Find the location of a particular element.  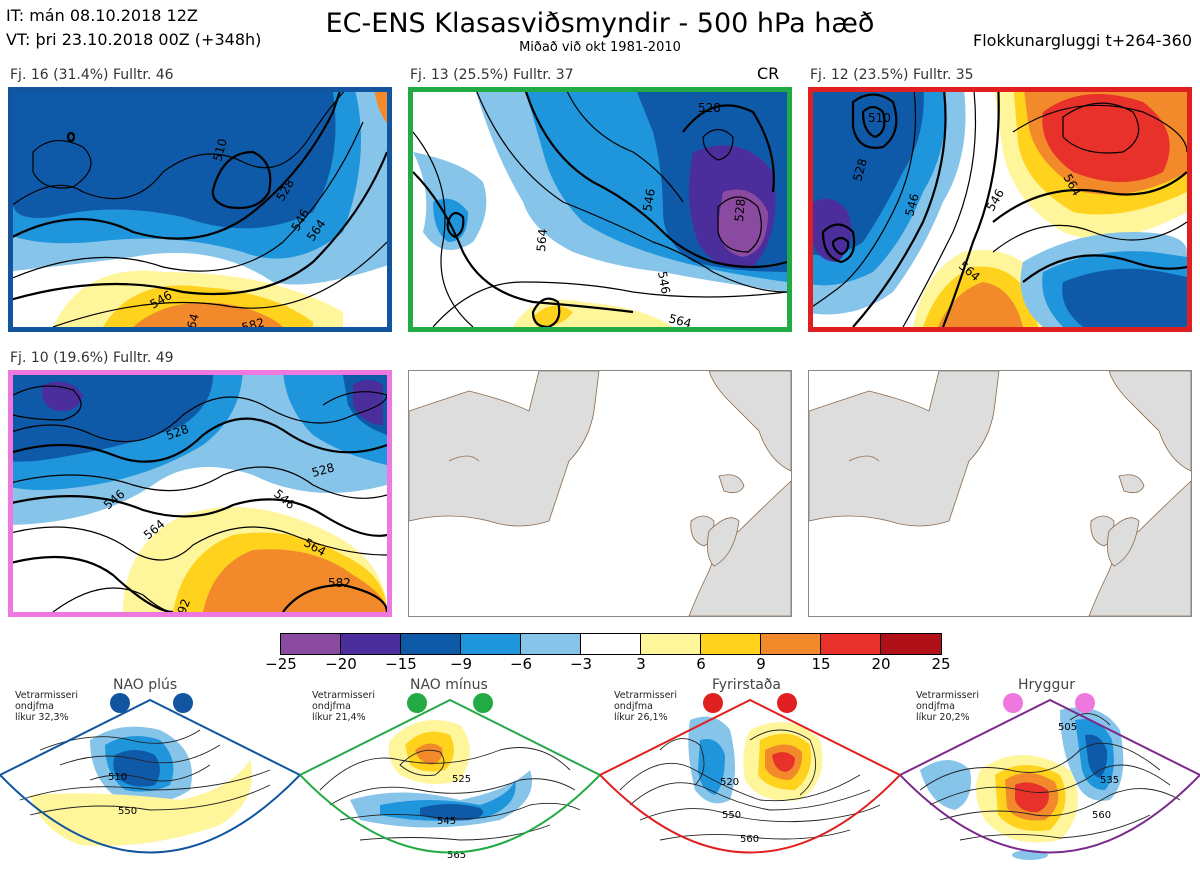

page-title: EC-ENS Klasasviðsmyndir - 500 hPa hæð is located at coordinates (600, 23).